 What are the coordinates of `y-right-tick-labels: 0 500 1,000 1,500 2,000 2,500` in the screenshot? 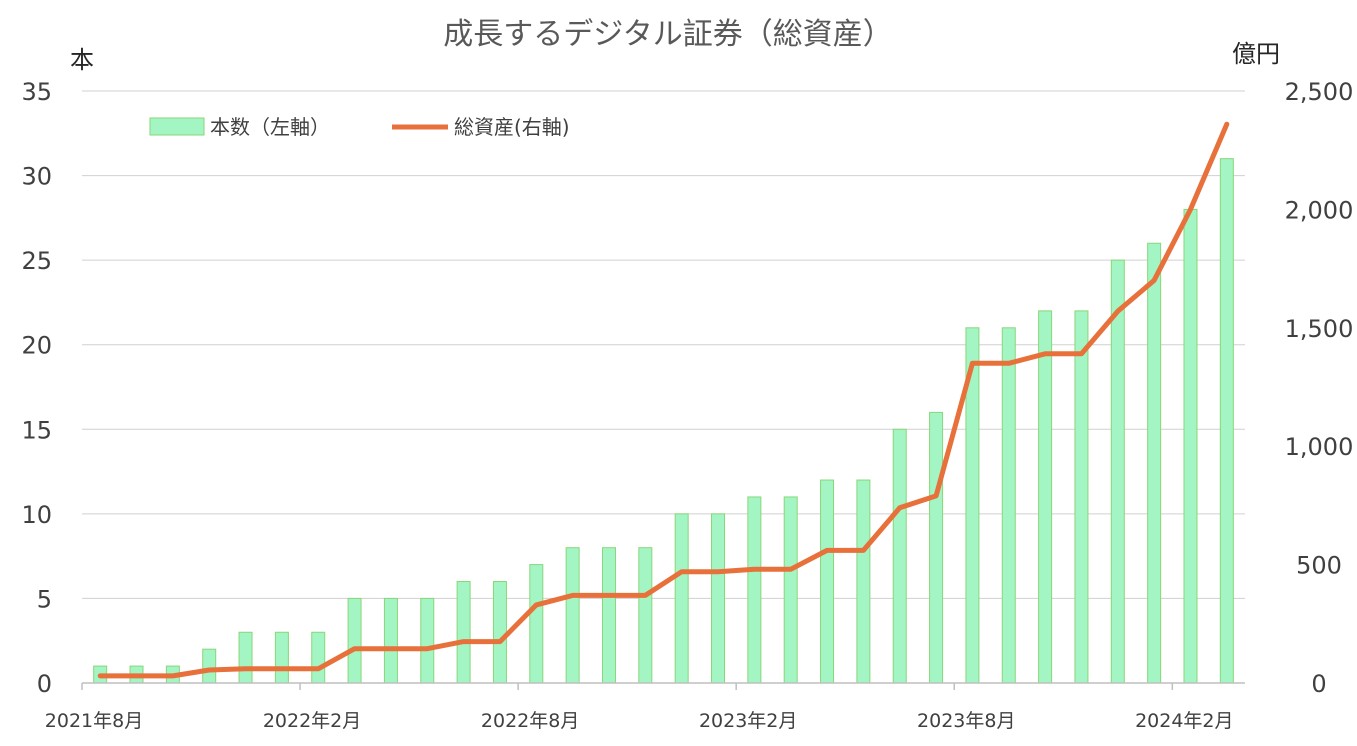 It's located at (1319, 388).